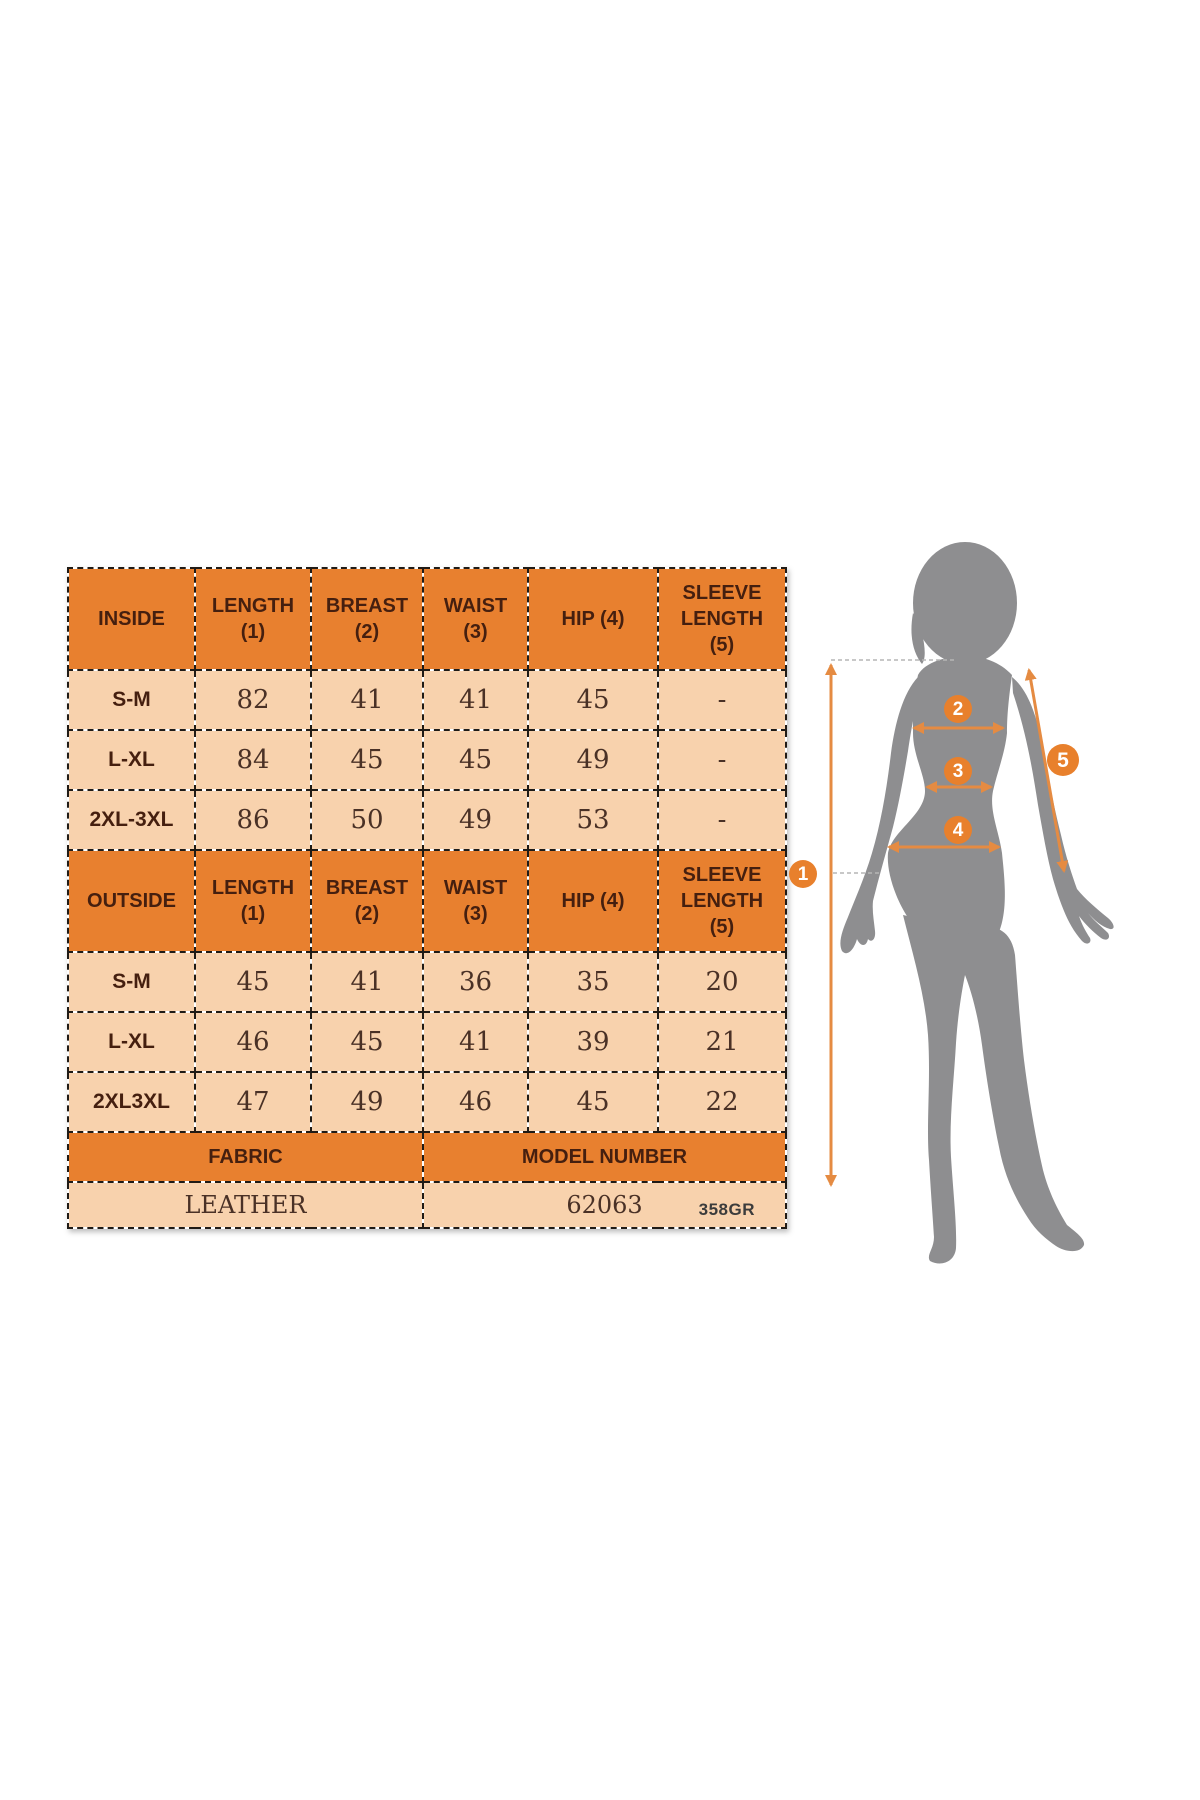  What do you see at coordinates (131, 619) in the screenshot?
I see `table-header-cell: INSIDE` at bounding box center [131, 619].